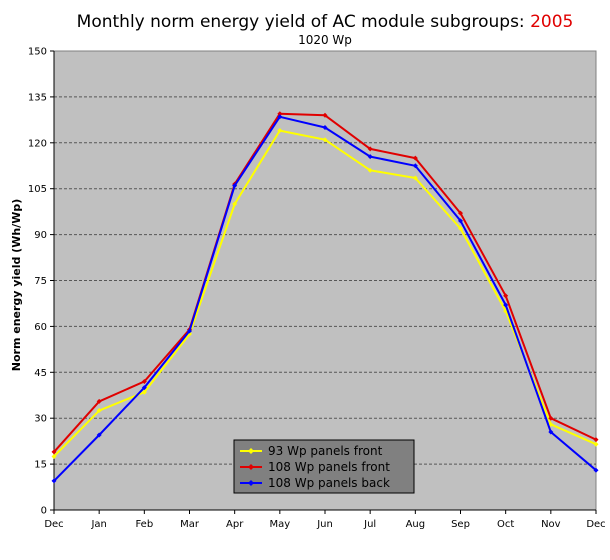 This screenshot has height=560, width=610. I want to click on y-axis-label: Norm energy yield (Wh/Wp), so click(16, 285).